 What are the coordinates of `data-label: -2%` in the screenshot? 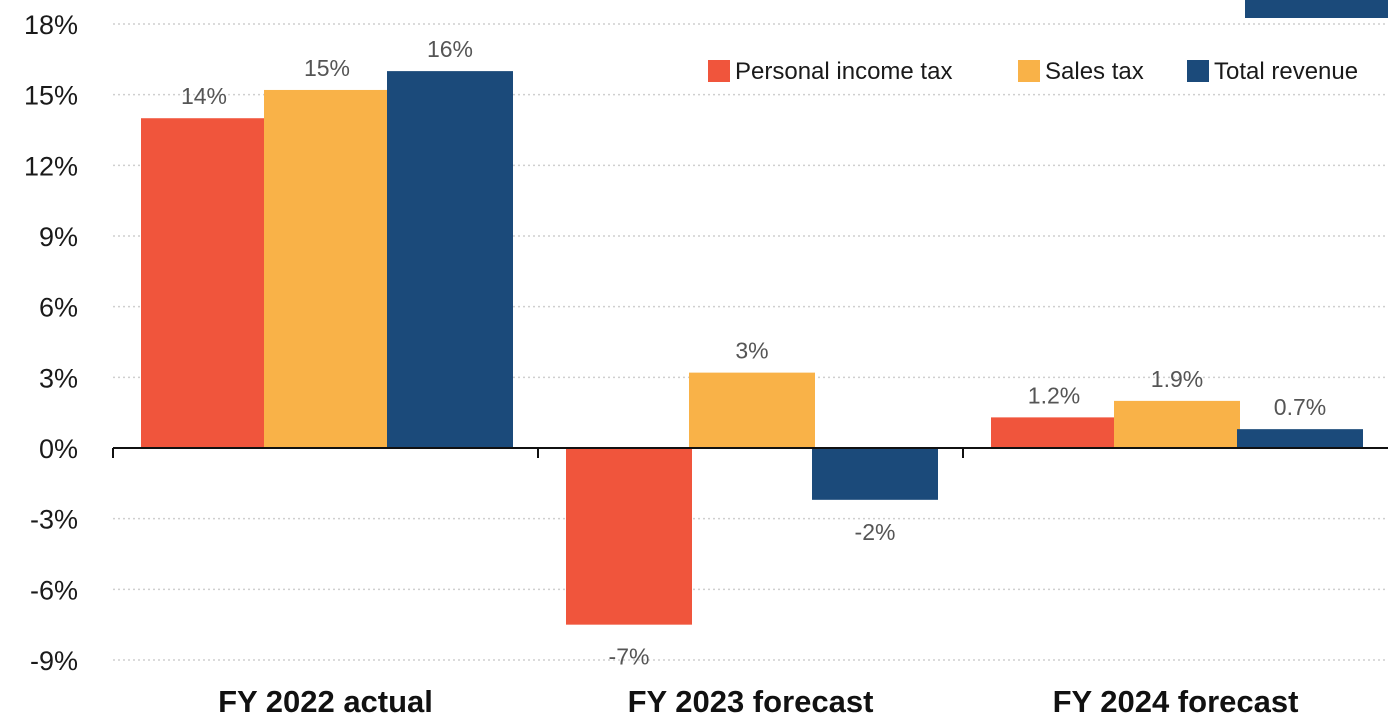 It's located at (875, 532).